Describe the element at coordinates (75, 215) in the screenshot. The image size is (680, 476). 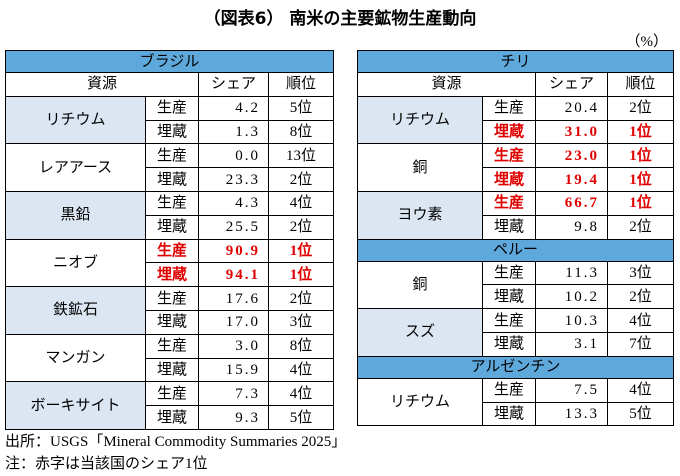
I see `mineral-name: 黒鉛` at that location.